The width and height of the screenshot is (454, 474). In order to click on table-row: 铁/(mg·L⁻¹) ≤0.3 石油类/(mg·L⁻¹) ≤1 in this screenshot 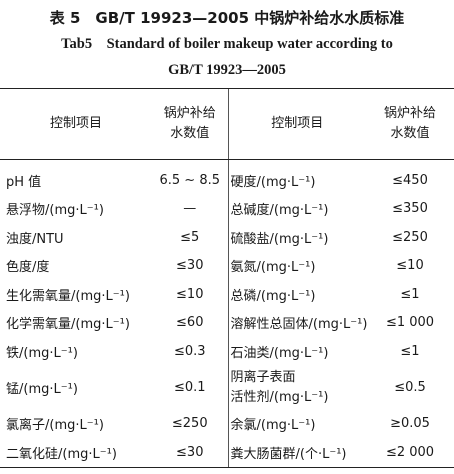, I will do `click(227, 351)`.